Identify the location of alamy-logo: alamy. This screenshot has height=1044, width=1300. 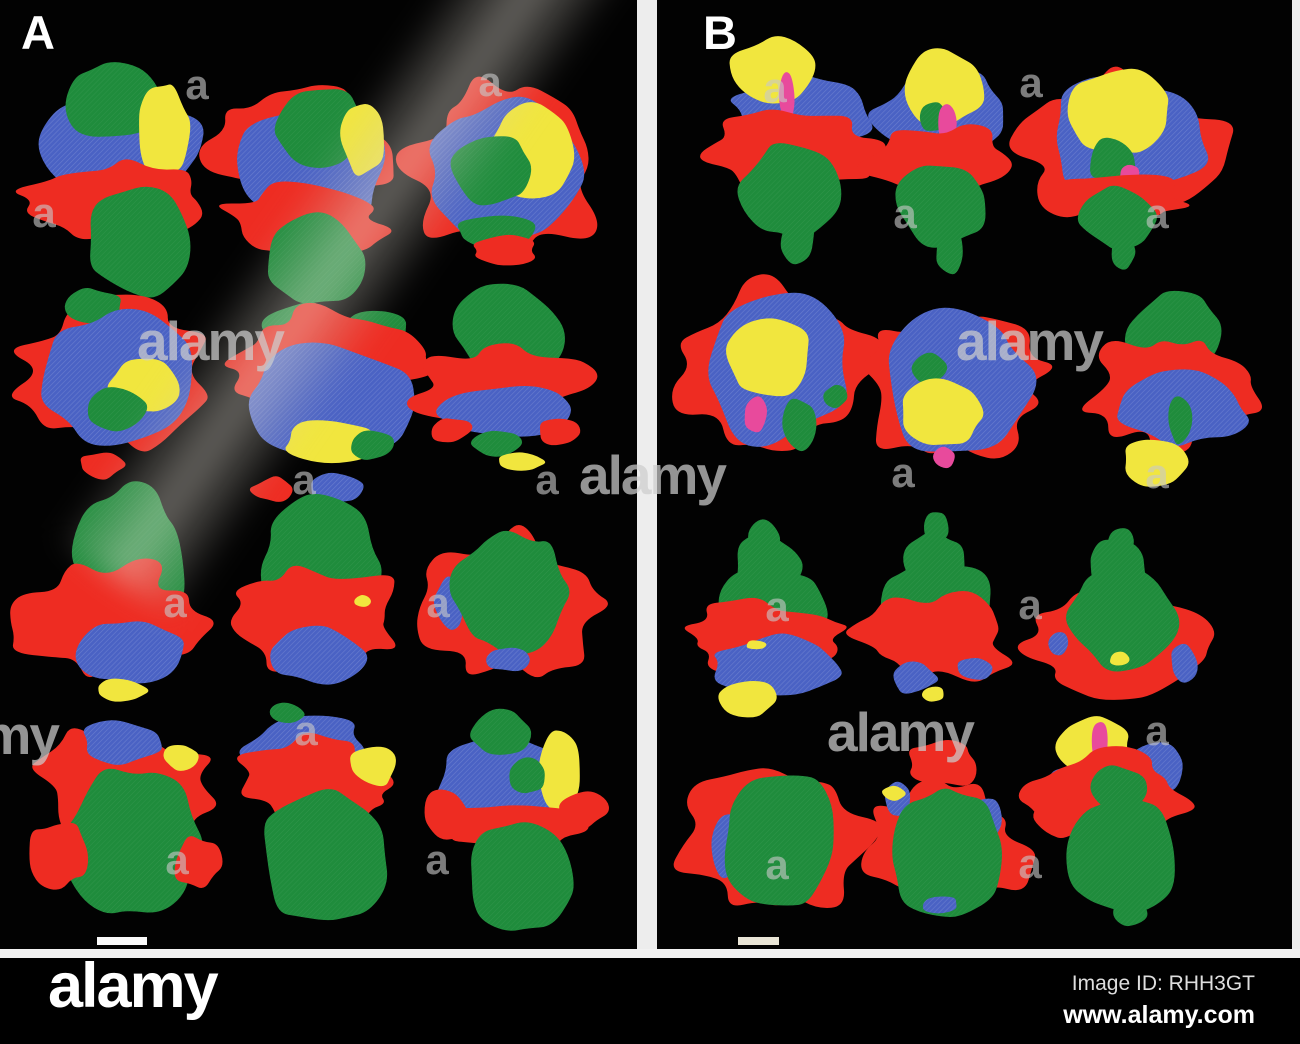
(133, 986).